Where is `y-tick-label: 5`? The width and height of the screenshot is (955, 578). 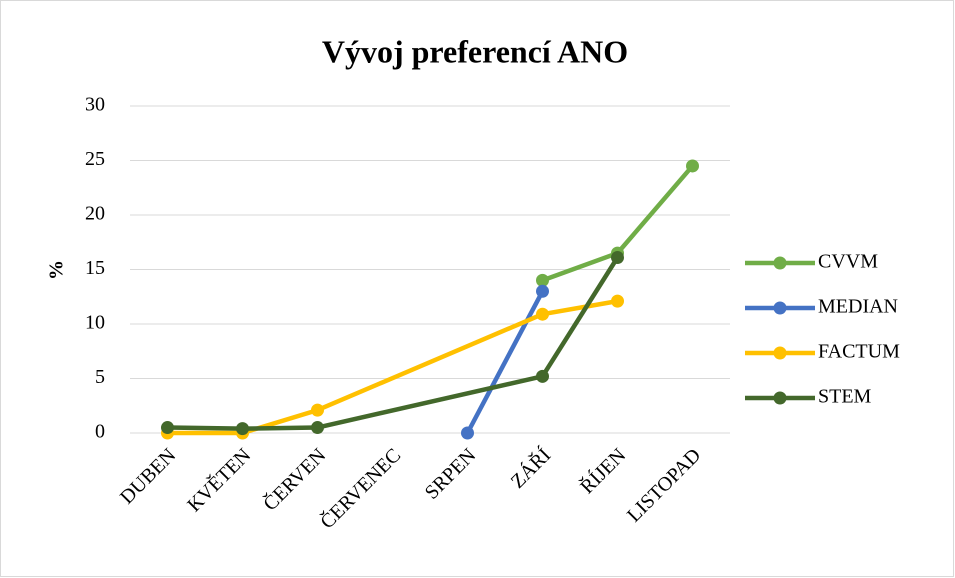 y-tick-label: 5 is located at coordinates (100, 377).